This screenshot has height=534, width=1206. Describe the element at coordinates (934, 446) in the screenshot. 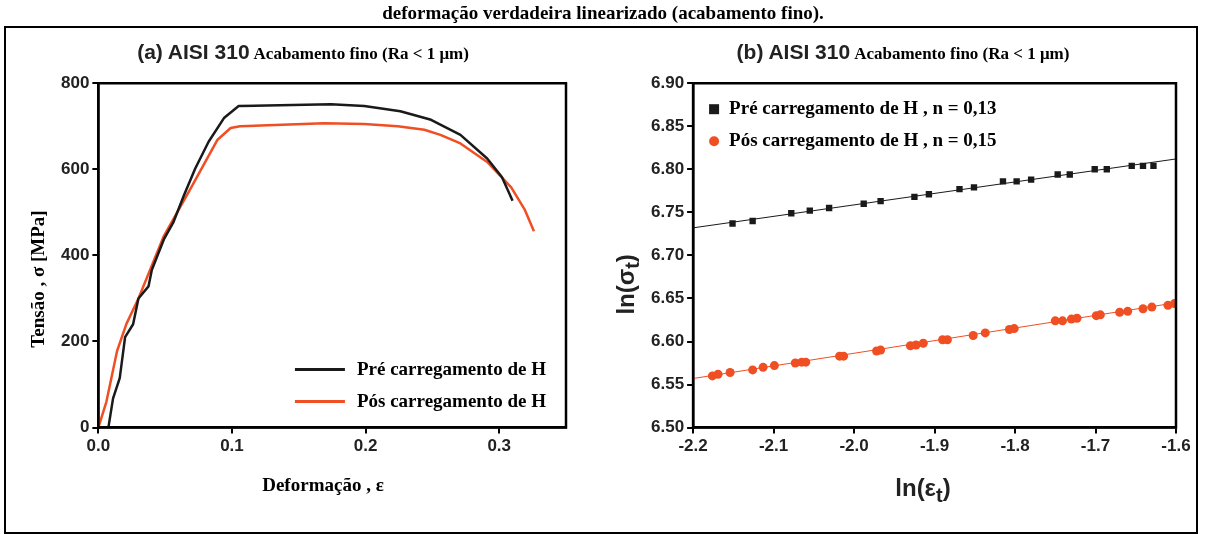

I see `x-tick-label: -1.9` at that location.